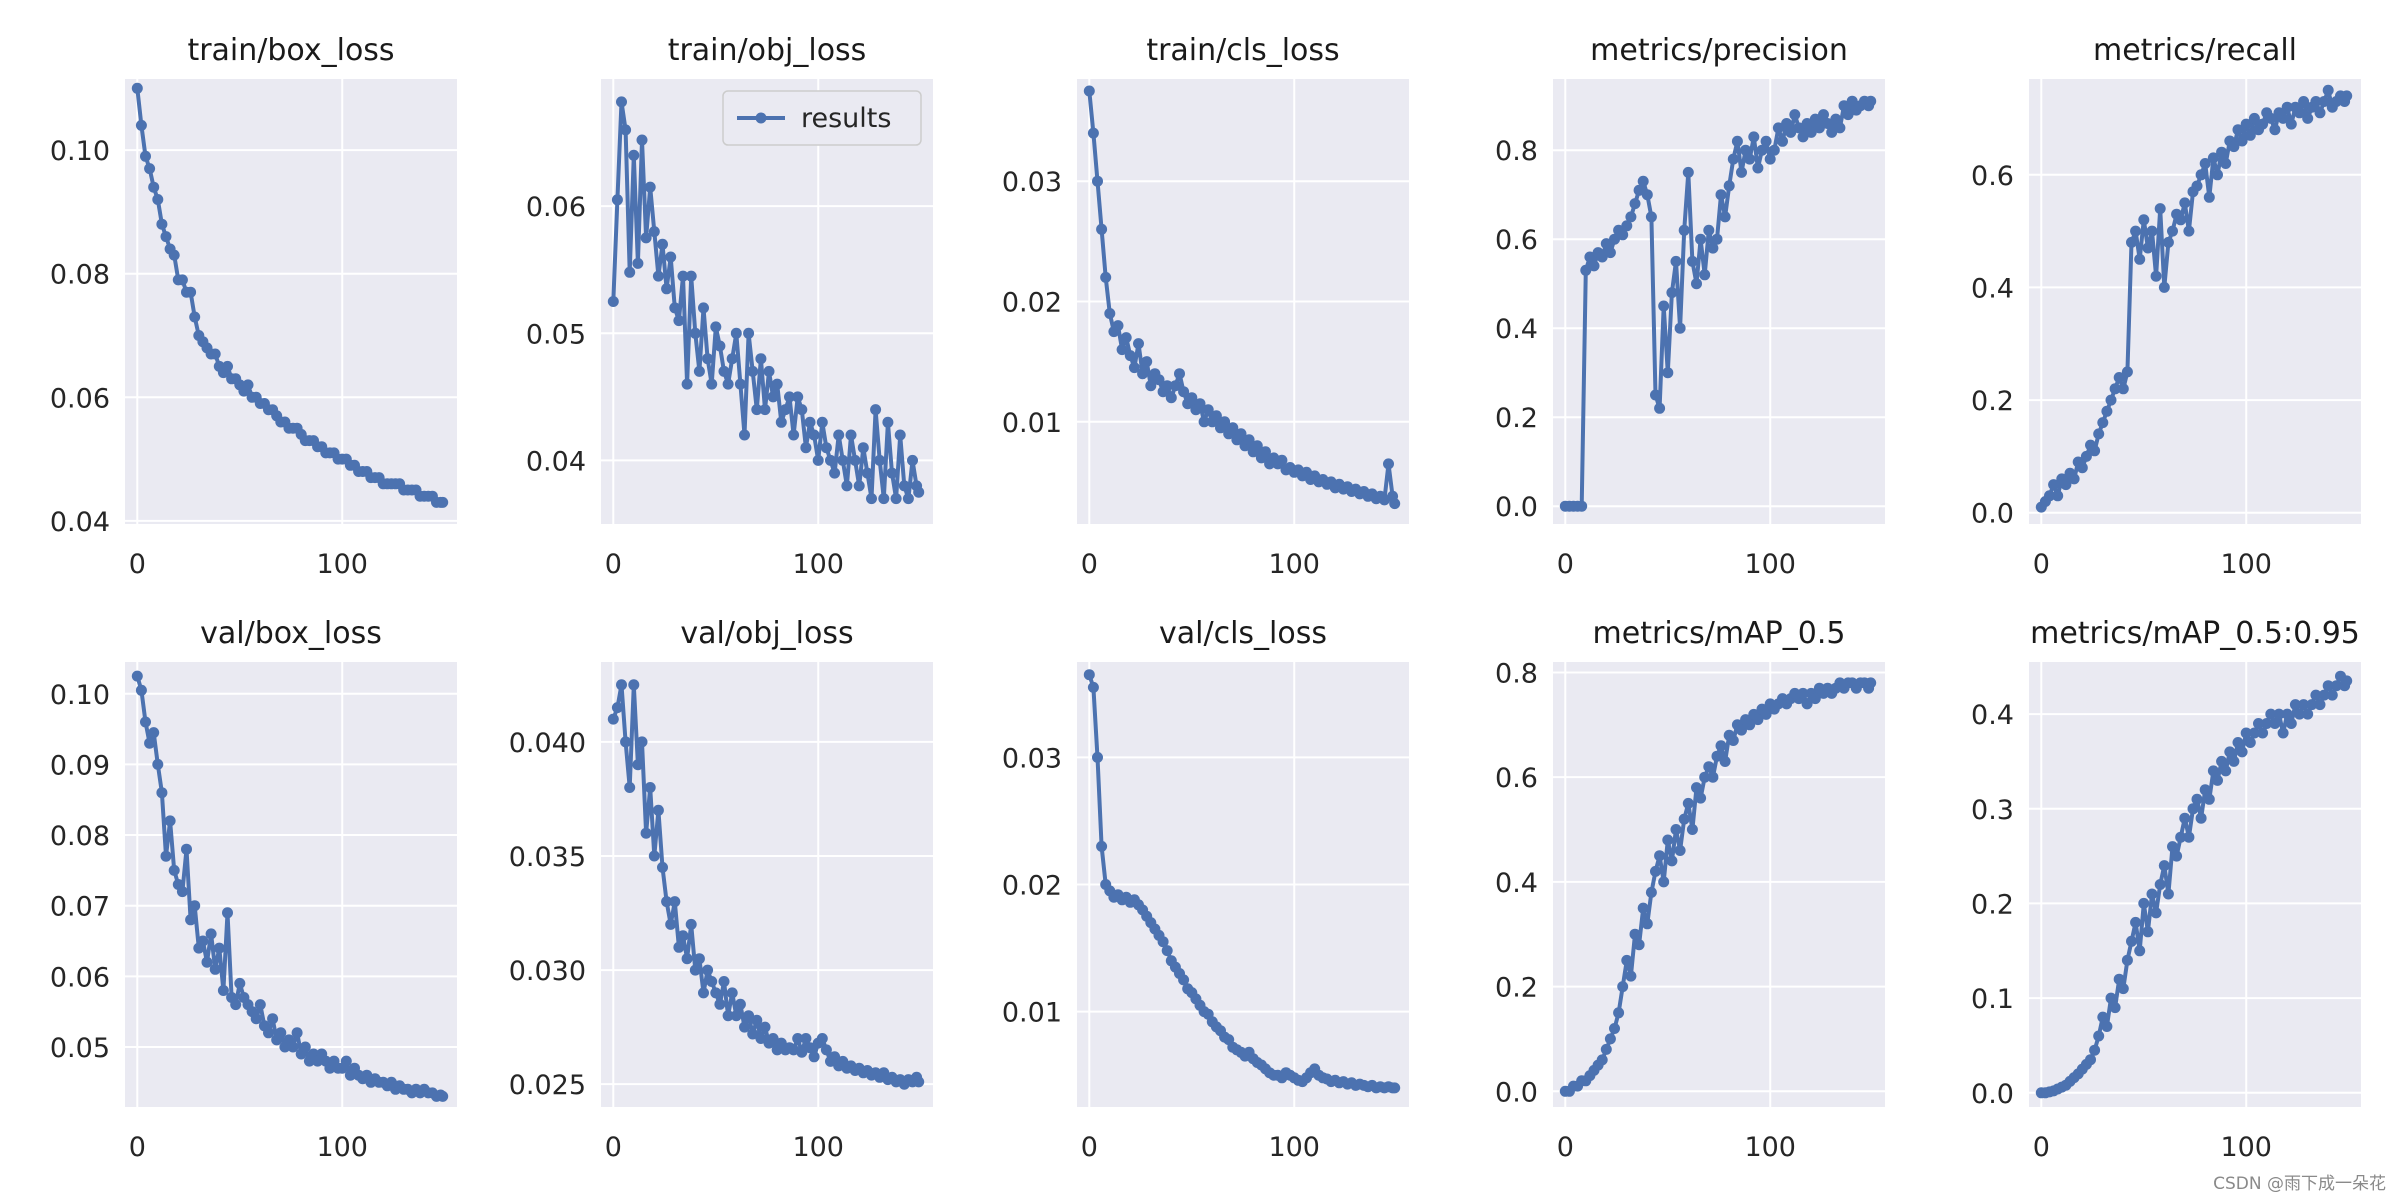 Image resolution: width=2400 pixels, height=1200 pixels. What do you see at coordinates (80, 907) in the screenshot?
I see `y-tick-label: 0.07` at bounding box center [80, 907].